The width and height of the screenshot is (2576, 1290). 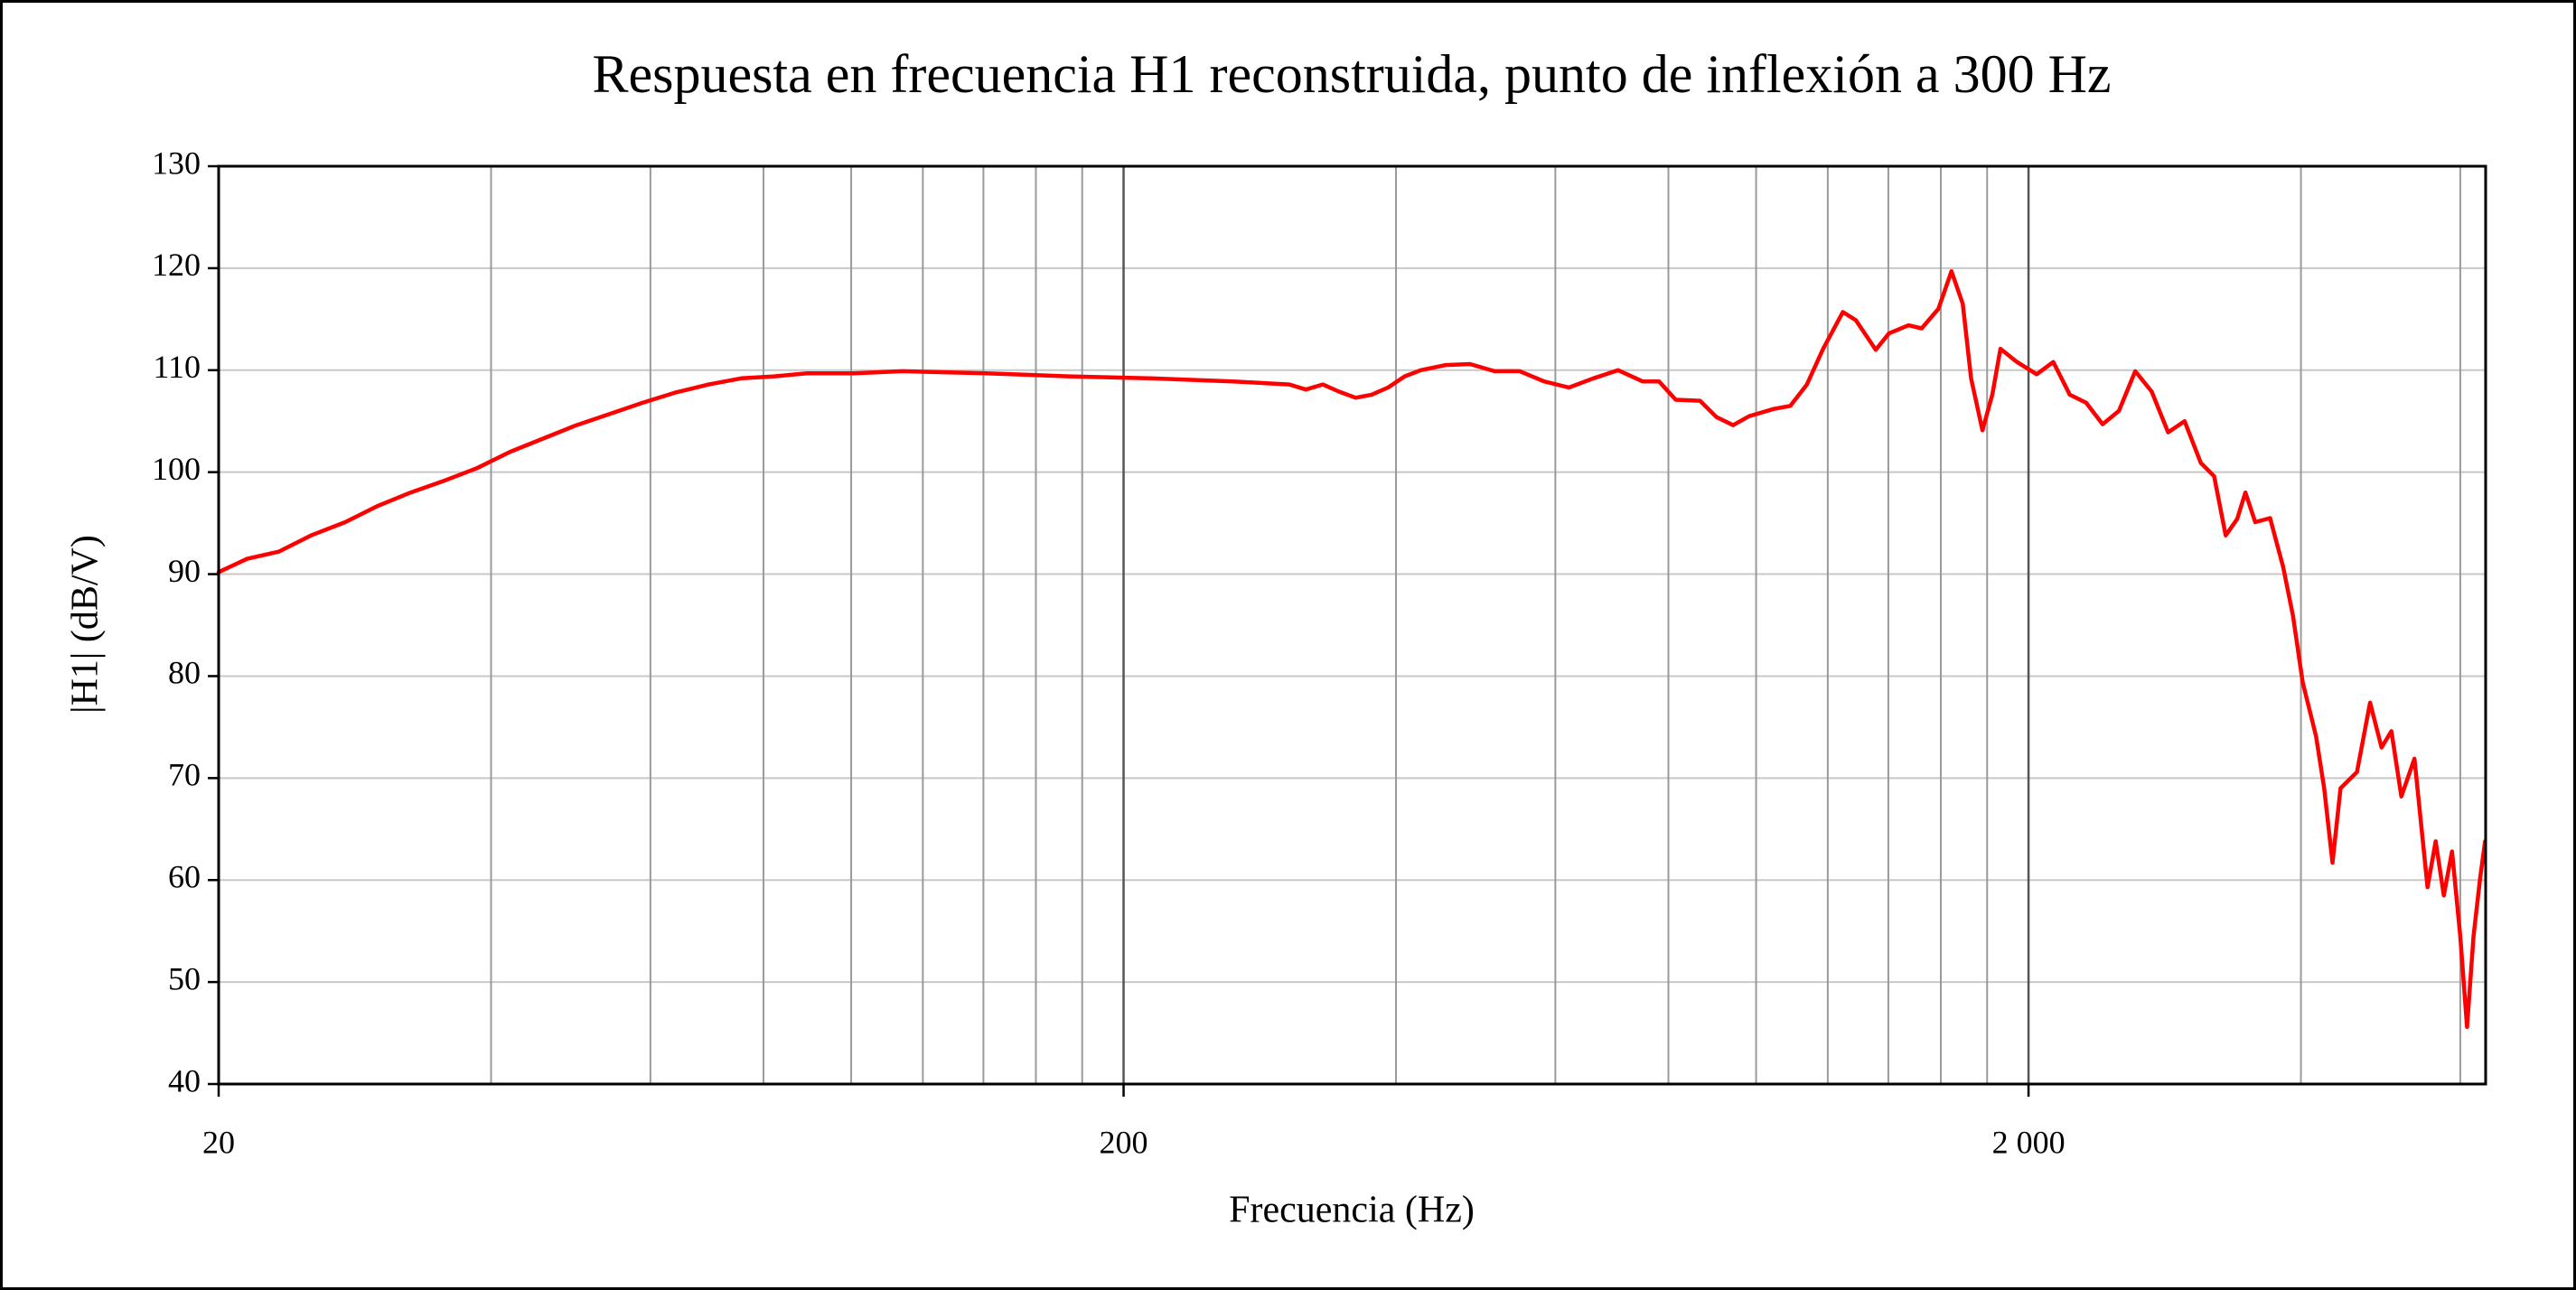 I want to click on y-tick-label: 90, so click(x=184, y=571).